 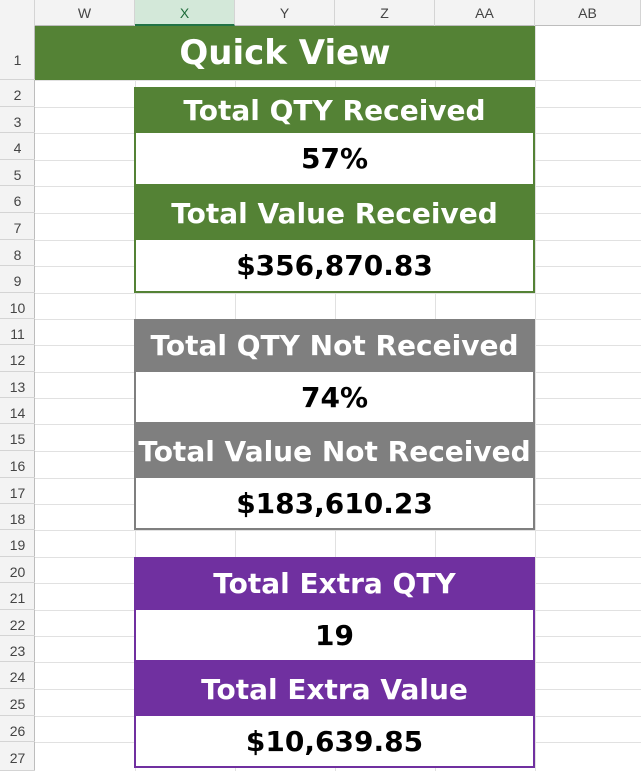 What do you see at coordinates (535, 398) in the screenshot?
I see `column-gridline` at bounding box center [535, 398].